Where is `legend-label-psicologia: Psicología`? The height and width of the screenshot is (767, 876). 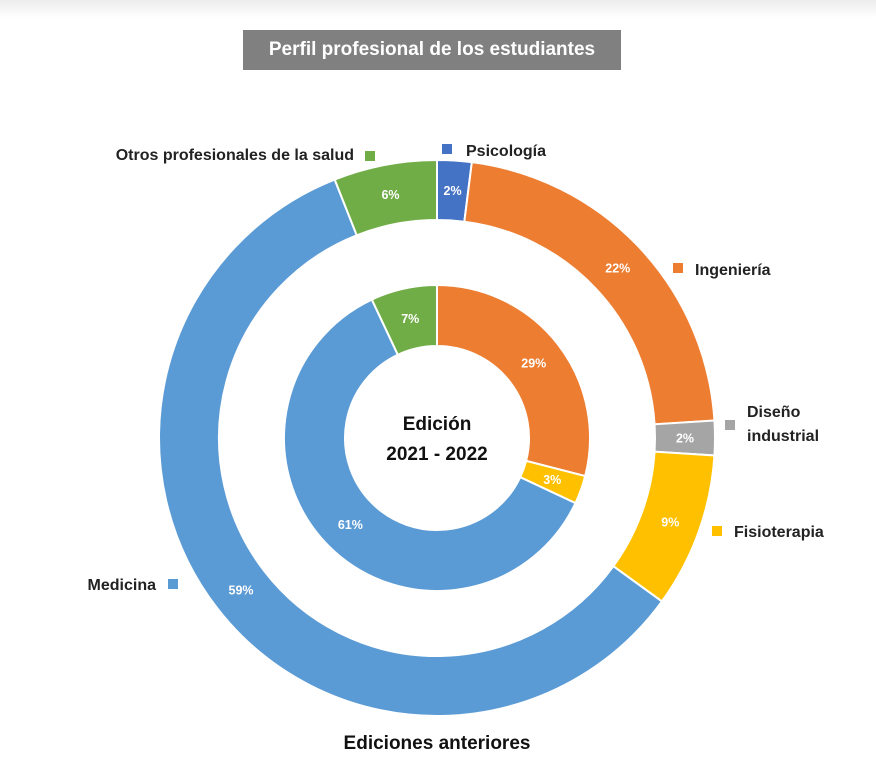 legend-label-psicologia: Psicología is located at coordinates (506, 151).